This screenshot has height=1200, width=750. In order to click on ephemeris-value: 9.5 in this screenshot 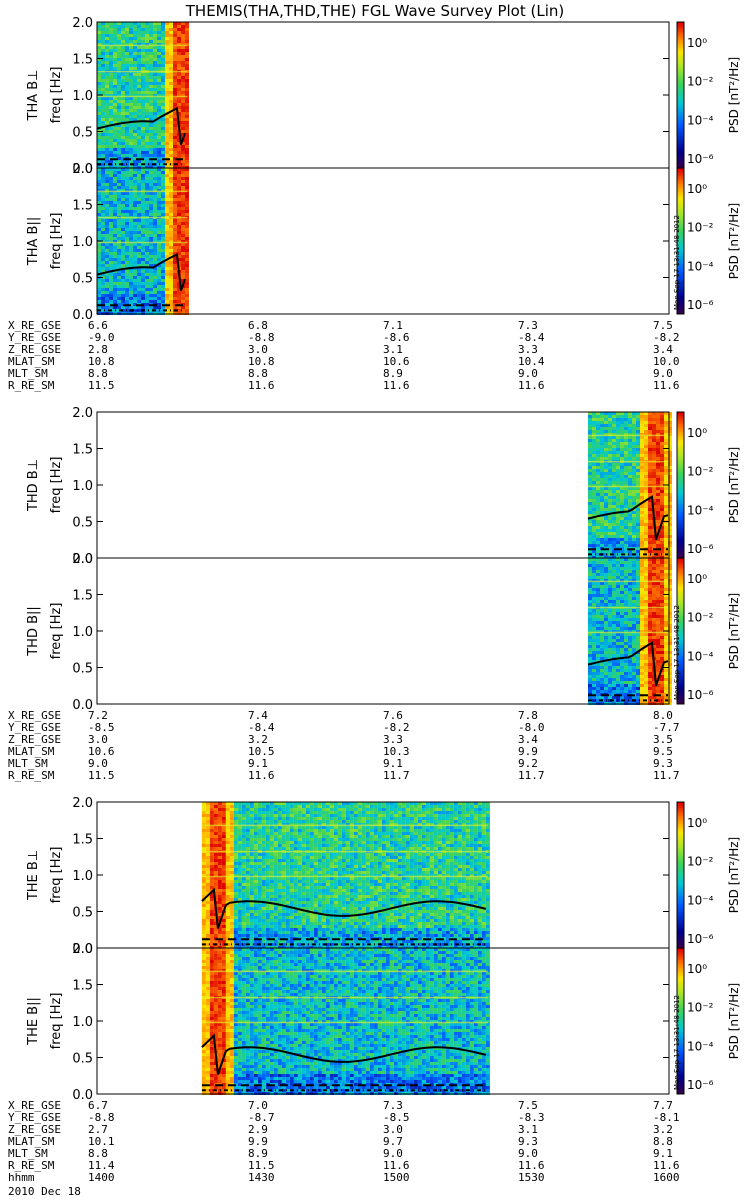, I will do `click(663, 751)`.